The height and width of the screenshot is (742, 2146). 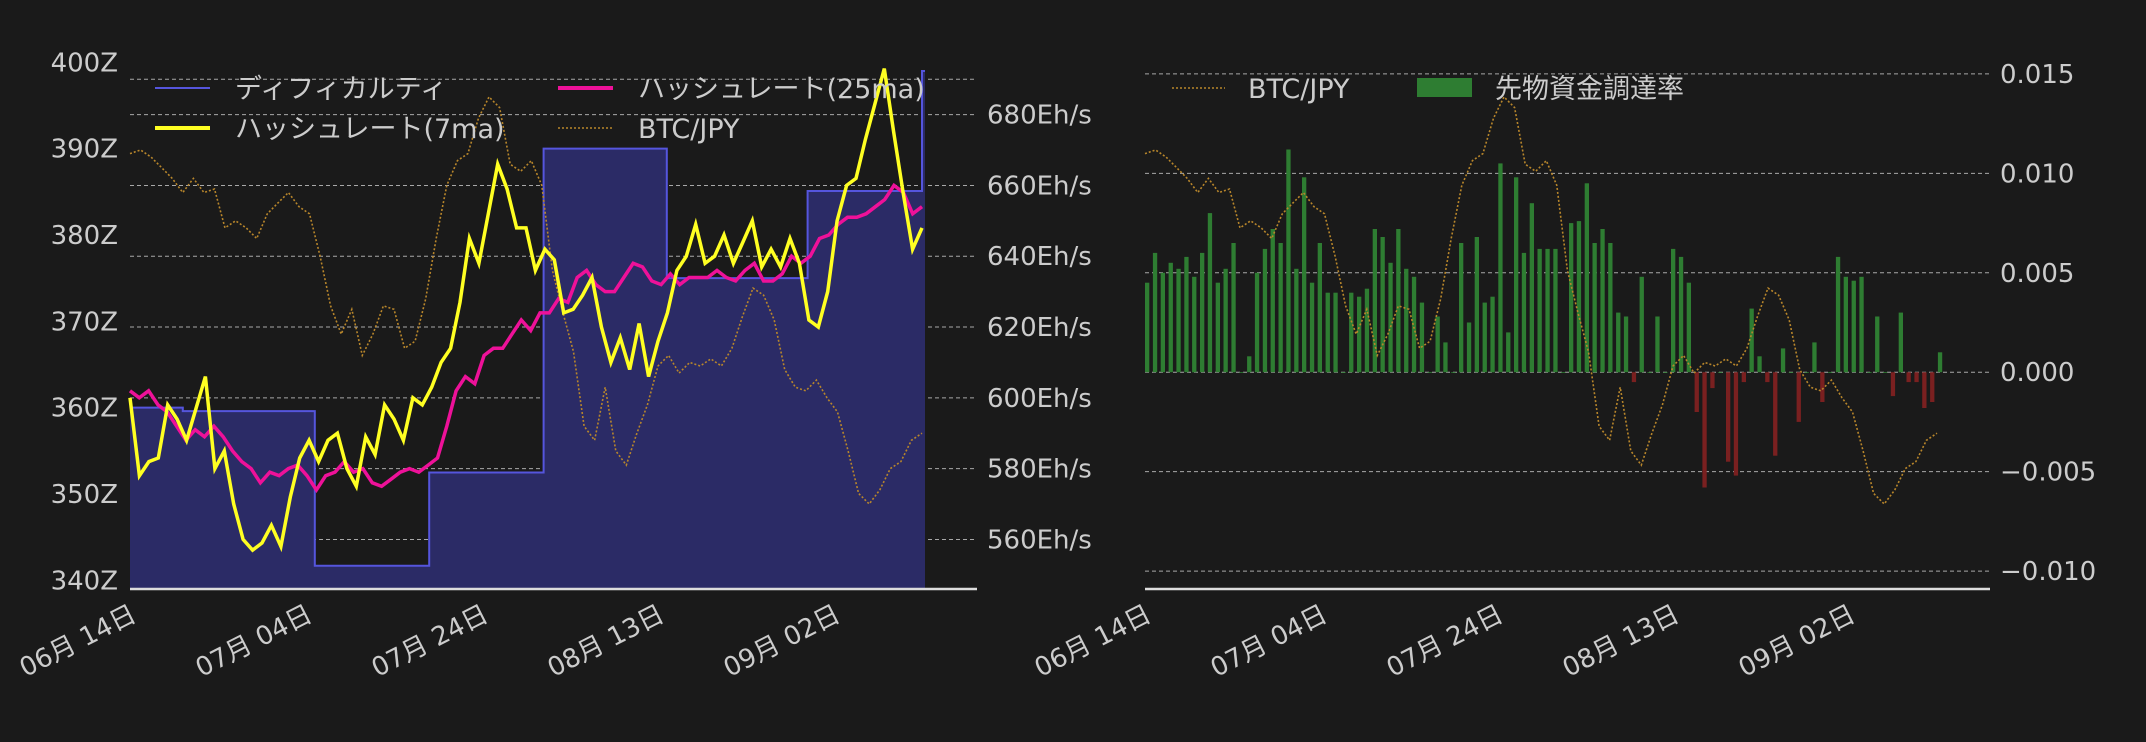 I want to click on right-axis-tick-0-010: 0.010, so click(x=2037, y=174).